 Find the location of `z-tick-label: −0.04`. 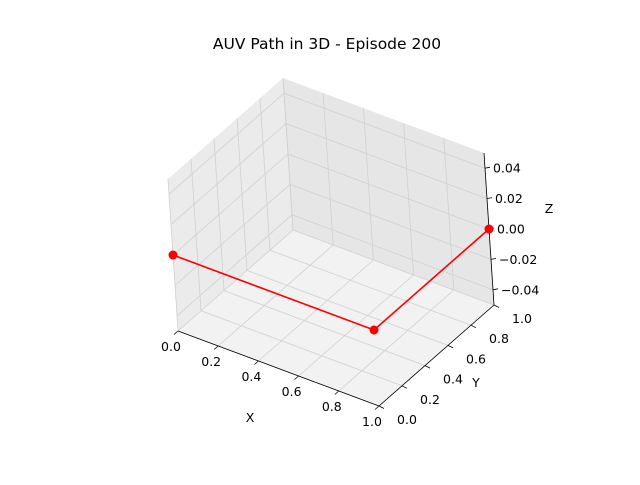

z-tick-label: −0.04 is located at coordinates (520, 289).